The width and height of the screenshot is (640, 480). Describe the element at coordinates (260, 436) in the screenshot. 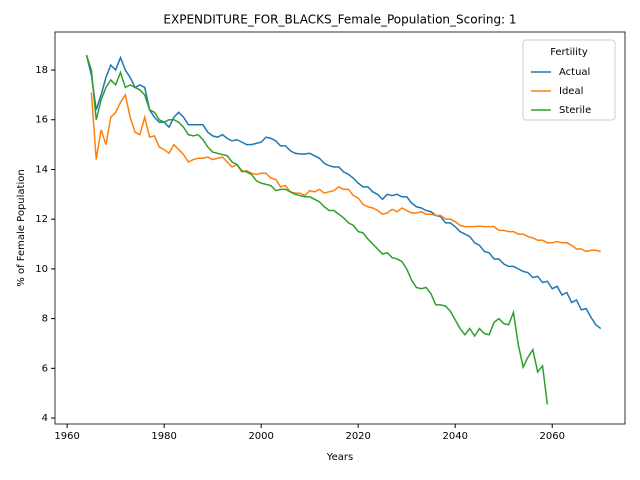

I see `x-tick-label: 2000` at that location.